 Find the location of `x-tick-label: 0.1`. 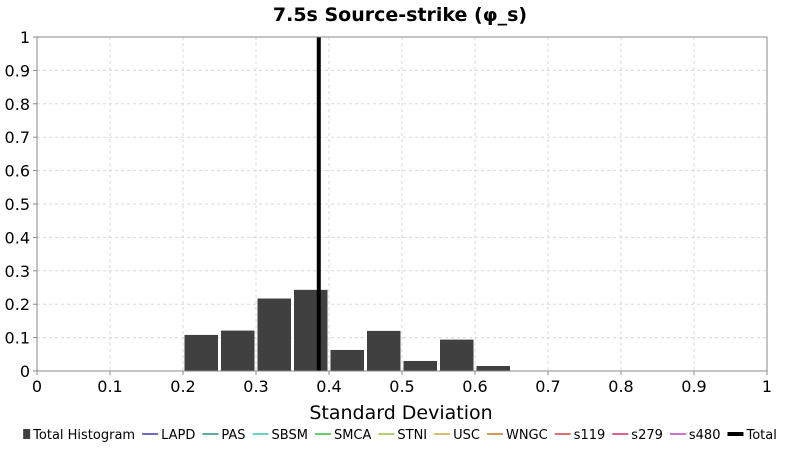

x-tick-label: 0.1 is located at coordinates (109, 386).